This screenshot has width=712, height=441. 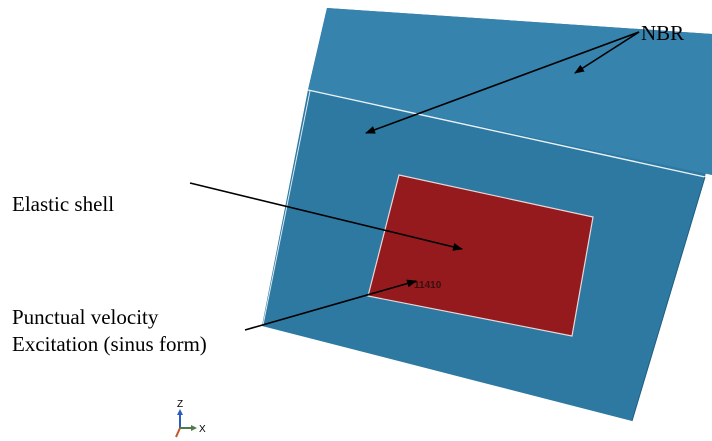 What do you see at coordinates (286, 208) in the screenshot?
I see `nbr-left-edge` at bounding box center [286, 208].